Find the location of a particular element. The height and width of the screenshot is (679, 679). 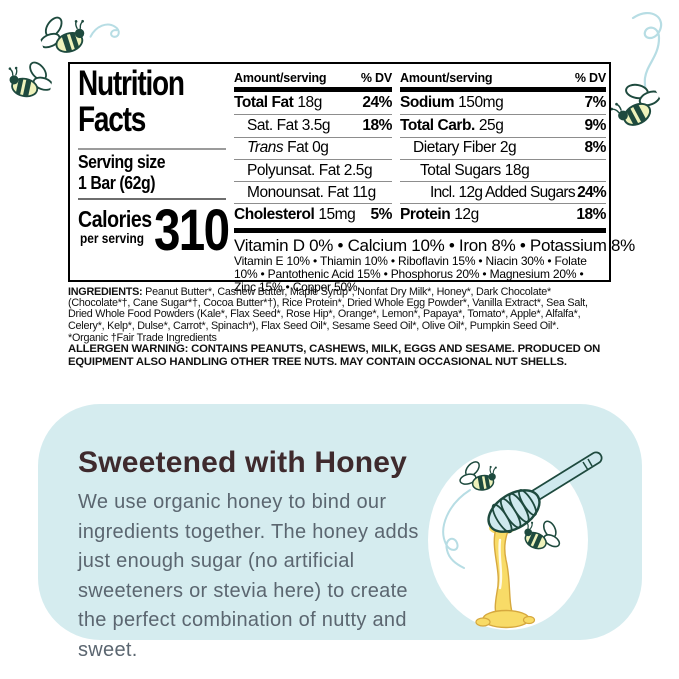

ingredients-label: INGREDIENTS: is located at coordinates (105, 292).